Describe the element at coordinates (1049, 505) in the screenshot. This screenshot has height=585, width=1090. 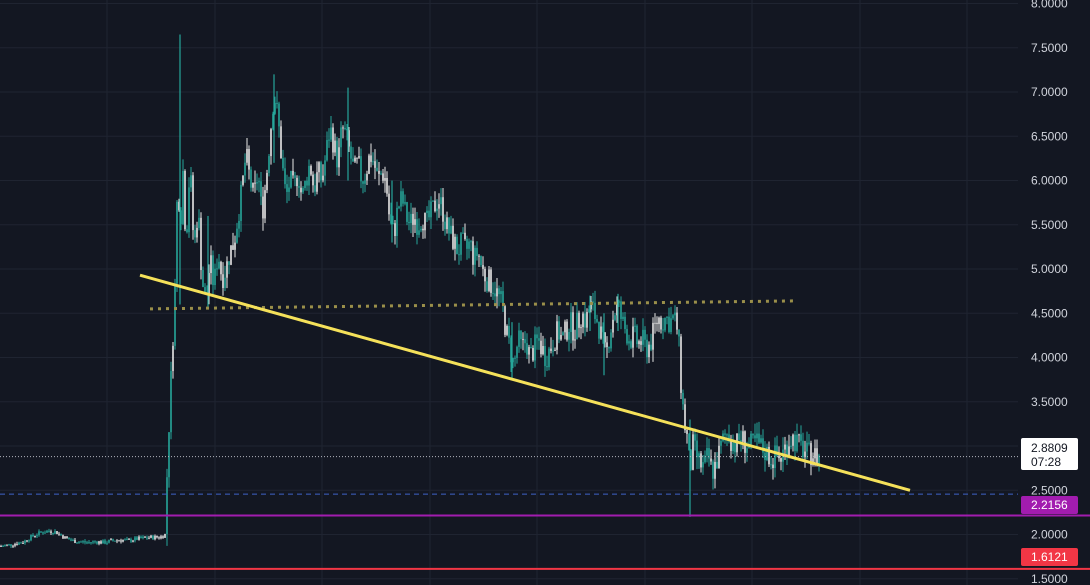
I see `purple-level-badge` at that location.